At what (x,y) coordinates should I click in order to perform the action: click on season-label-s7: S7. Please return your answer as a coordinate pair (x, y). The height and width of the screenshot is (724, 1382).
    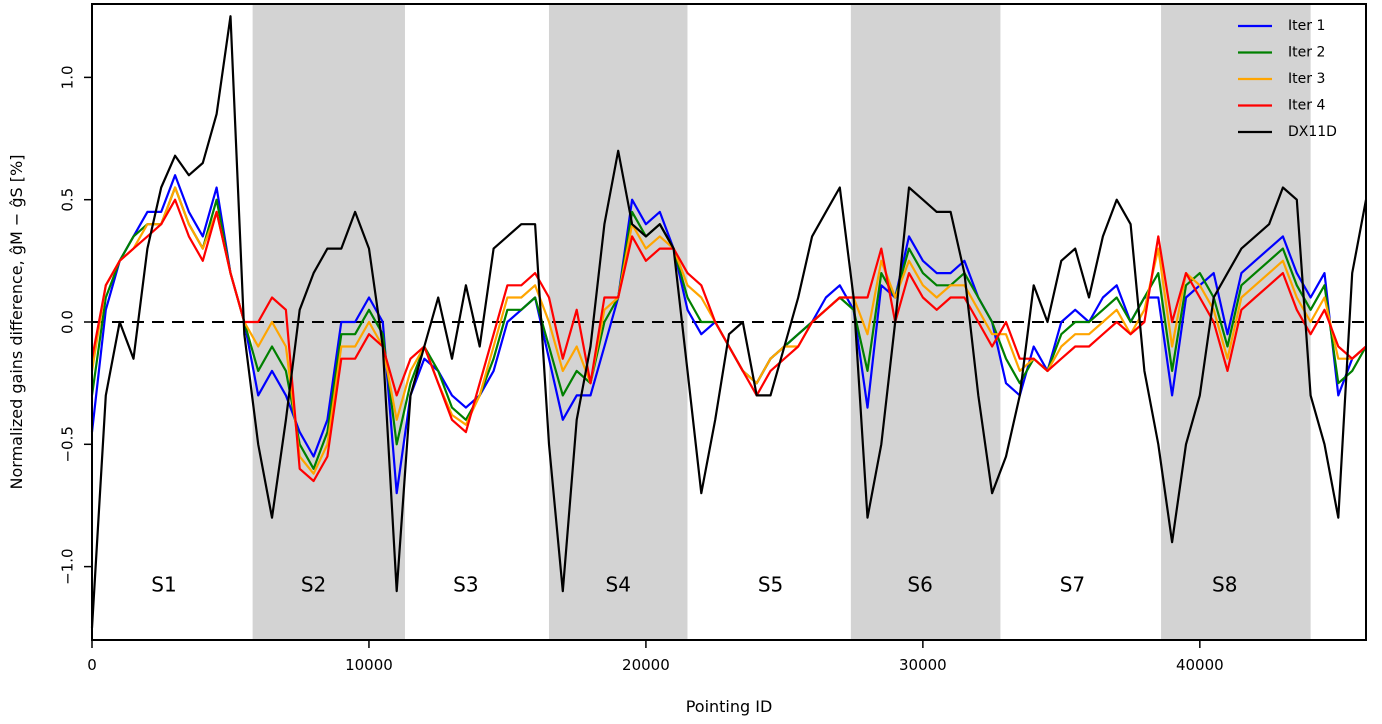
    Looking at the image, I should click on (1072, 585).